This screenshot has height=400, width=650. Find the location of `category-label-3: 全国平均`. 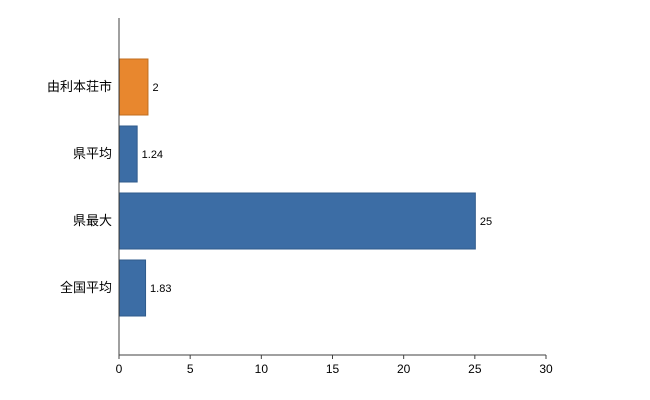

category-label-3: 全国平均 is located at coordinates (86, 287).